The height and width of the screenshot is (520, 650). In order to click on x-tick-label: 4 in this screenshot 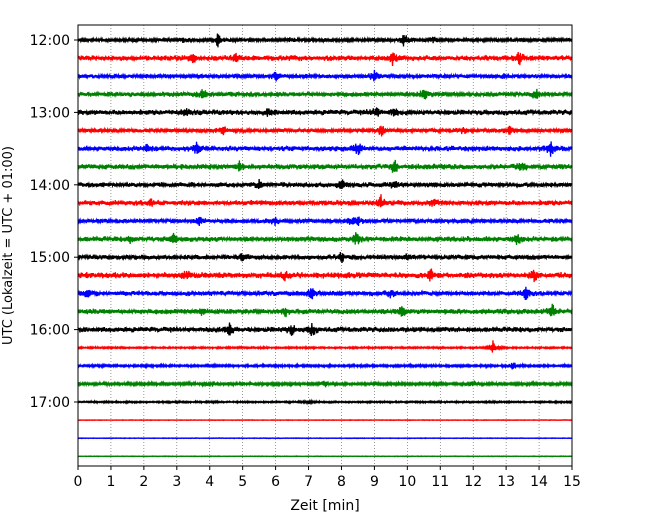, I will do `click(209, 482)`.